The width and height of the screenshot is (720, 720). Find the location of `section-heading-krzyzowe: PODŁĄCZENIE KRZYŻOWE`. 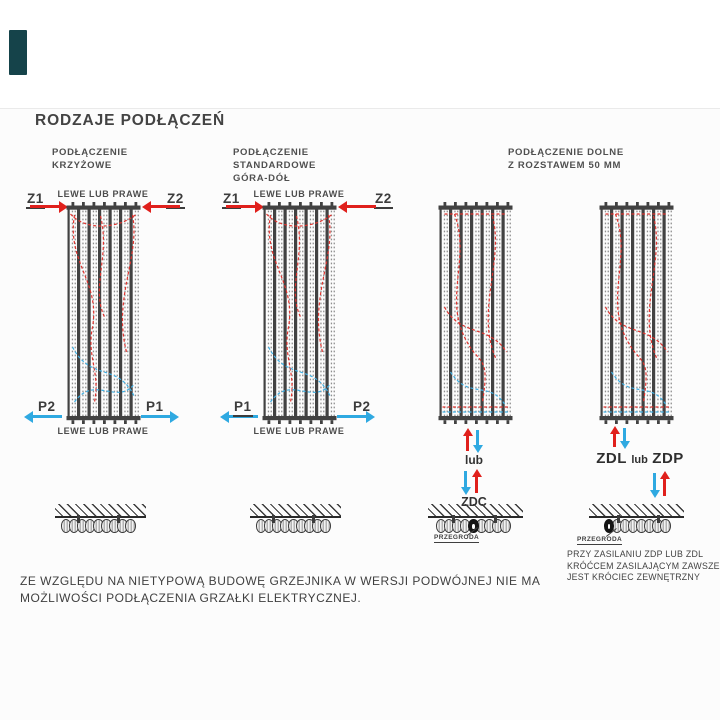

section-heading-krzyzowe: PODŁĄCZENIE KRZYŻOWE is located at coordinates (90, 159).